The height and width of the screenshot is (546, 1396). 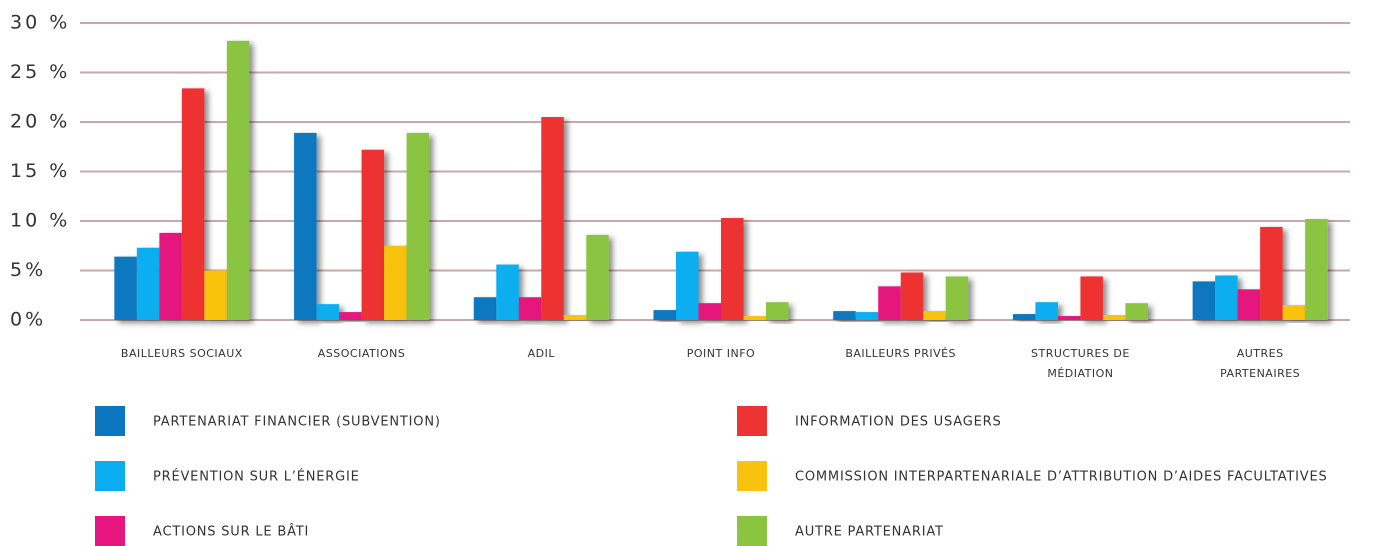 I want to click on legend-label: INFORMATION DES USAGERS, so click(x=898, y=422).